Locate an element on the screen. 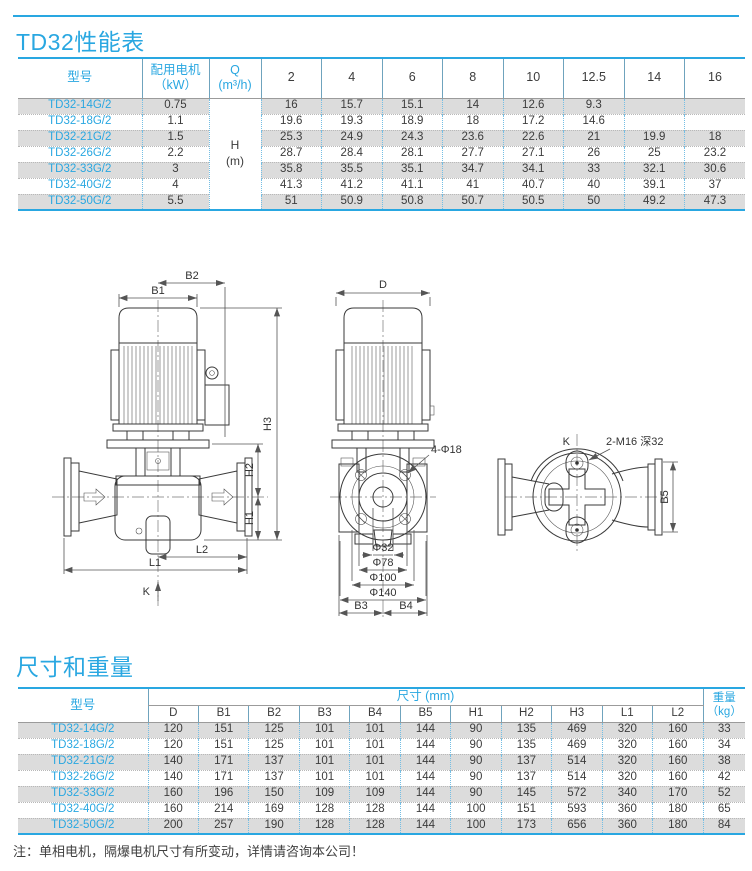  motor-power-value: 5.5 is located at coordinates (175, 201).